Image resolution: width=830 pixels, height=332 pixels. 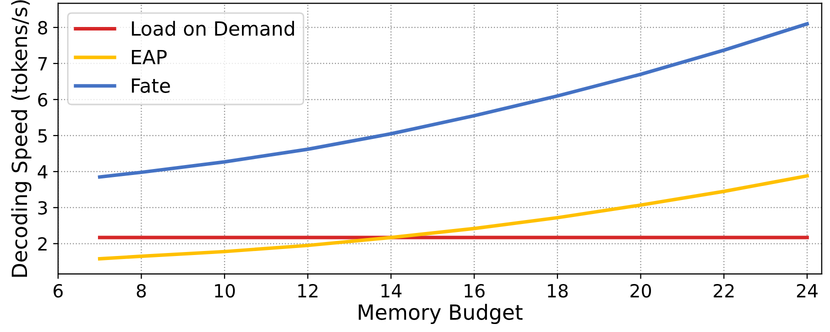 What do you see at coordinates (43, 171) in the screenshot?
I see `y-tick-label: 4` at bounding box center [43, 171].